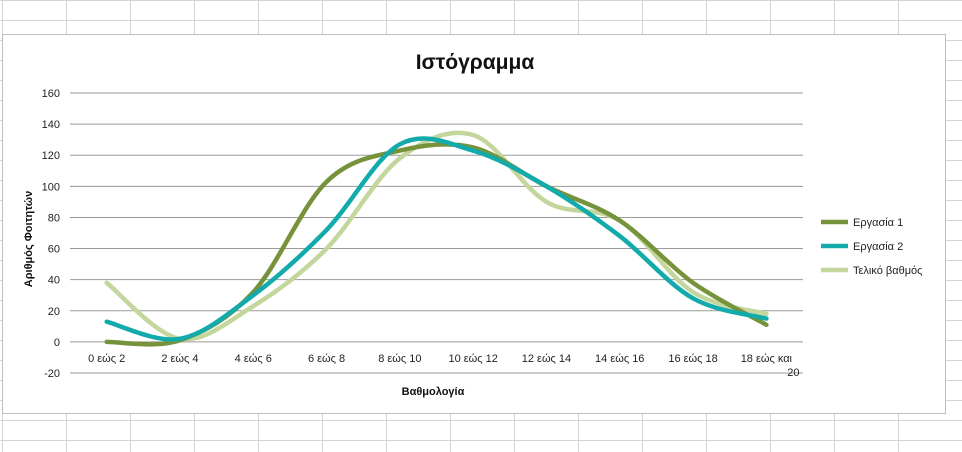  I want to click on x-tick-label: 10 εώς 12, so click(472, 359).